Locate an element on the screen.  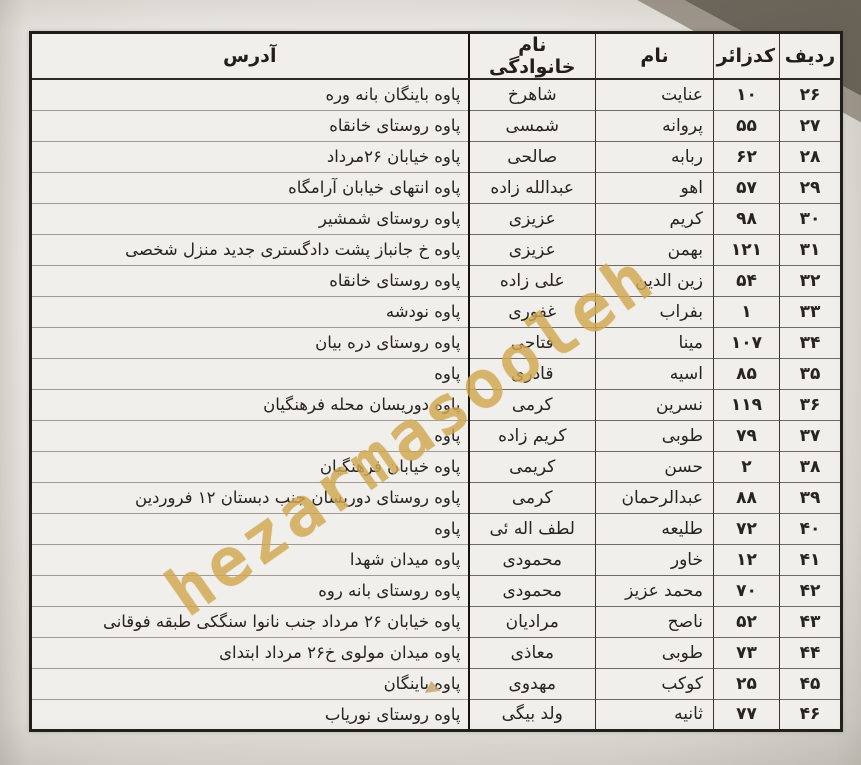
table-row: ۲۶ ۱۰ عنایت شاهرخ پاوه باینگان بانه وره is located at coordinates (436, 94).